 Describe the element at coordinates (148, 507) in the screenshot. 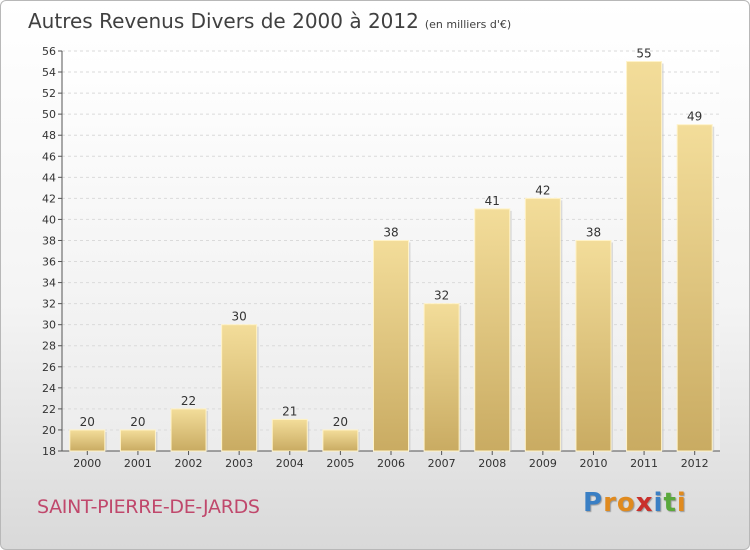

I see `commune-name: SAINT-PIERRE-DE-JARDS` at that location.